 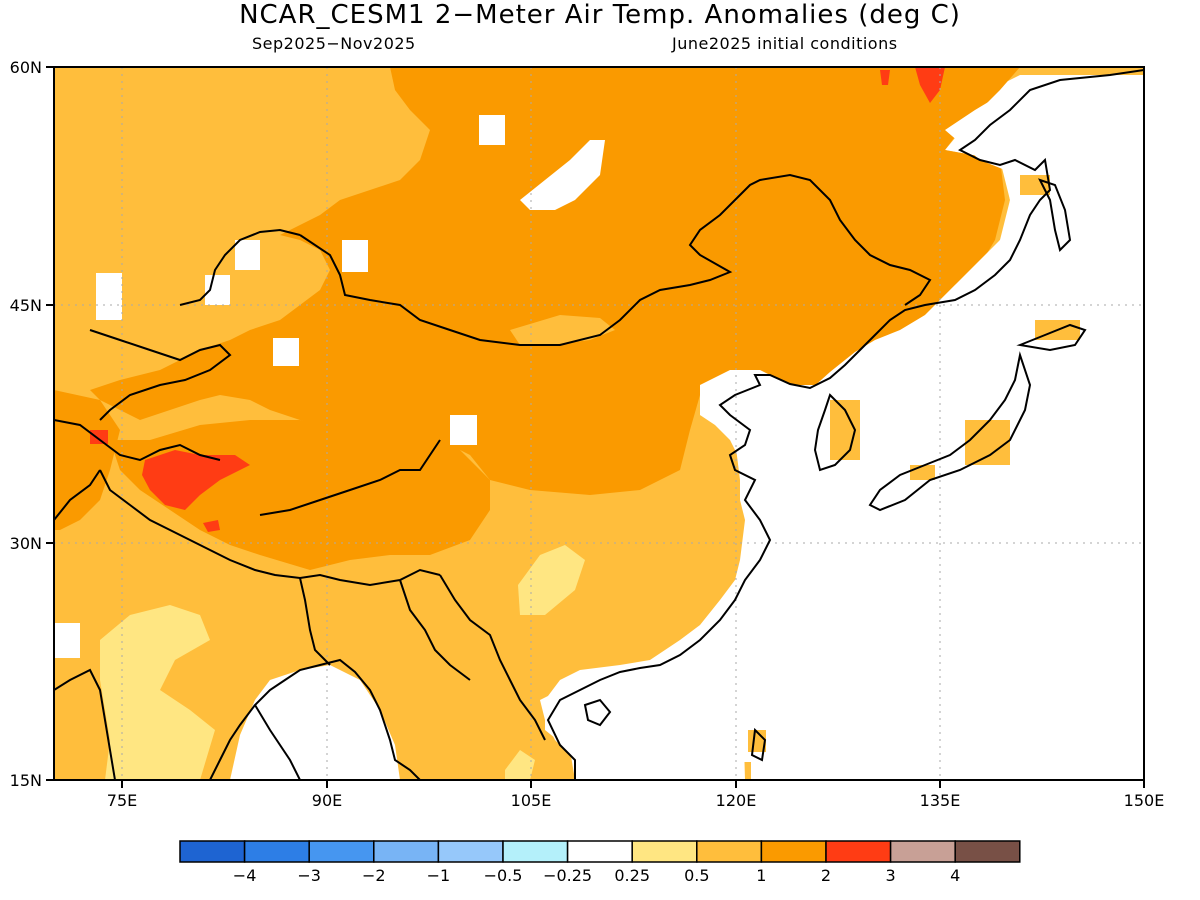 What do you see at coordinates (826, 875) in the screenshot?
I see `legend-label: 2` at bounding box center [826, 875].